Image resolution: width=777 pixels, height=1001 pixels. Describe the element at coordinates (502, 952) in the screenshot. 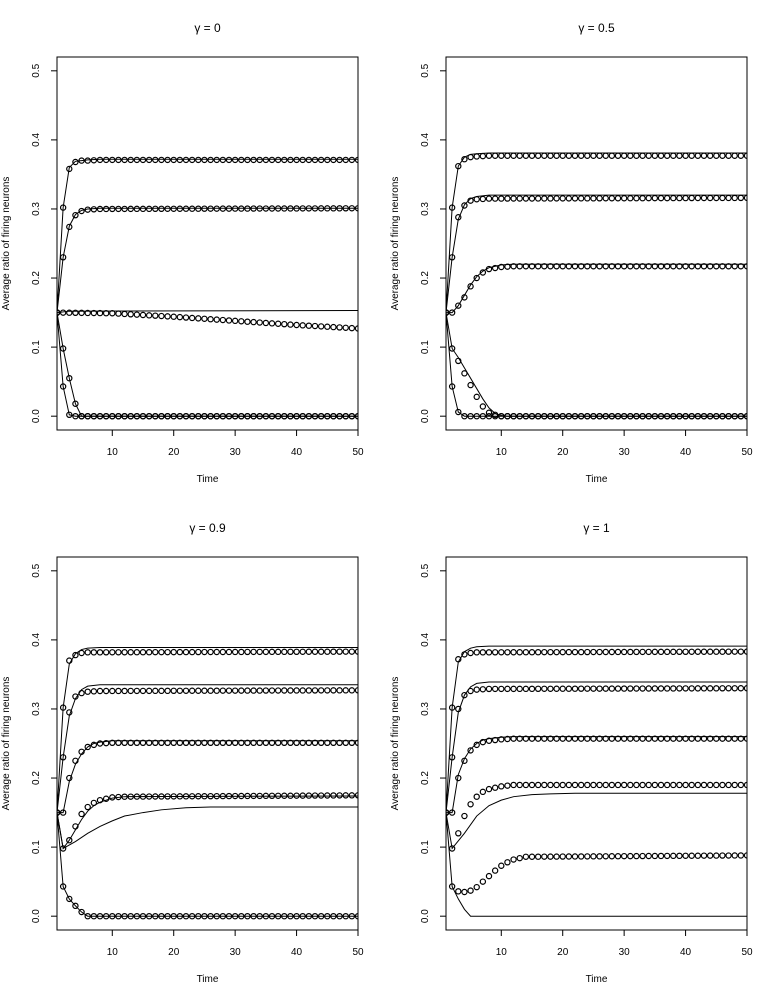

I see `x-tick-label: 10` at that location.